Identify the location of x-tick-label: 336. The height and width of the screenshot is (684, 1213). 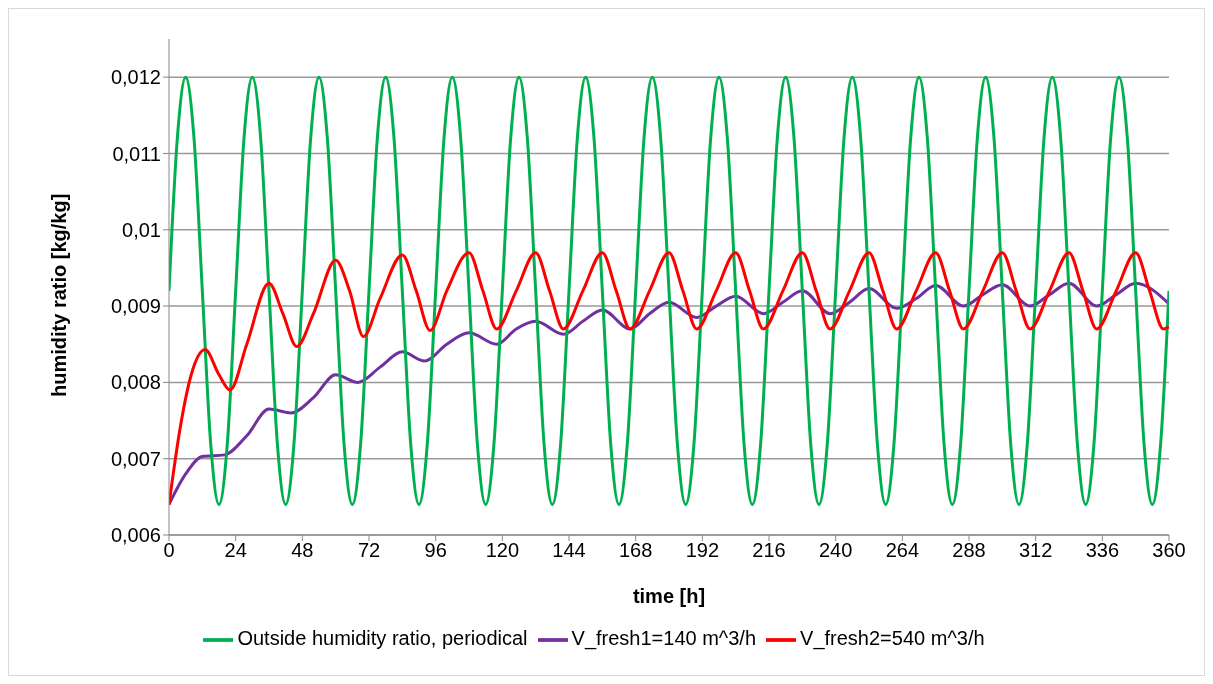
(1102, 550).